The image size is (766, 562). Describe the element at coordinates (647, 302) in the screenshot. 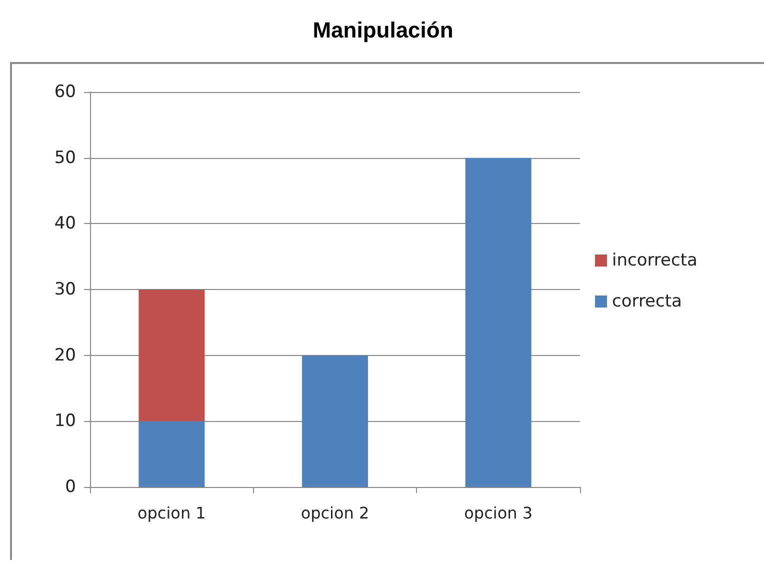

I see `legend-label: correcta` at that location.